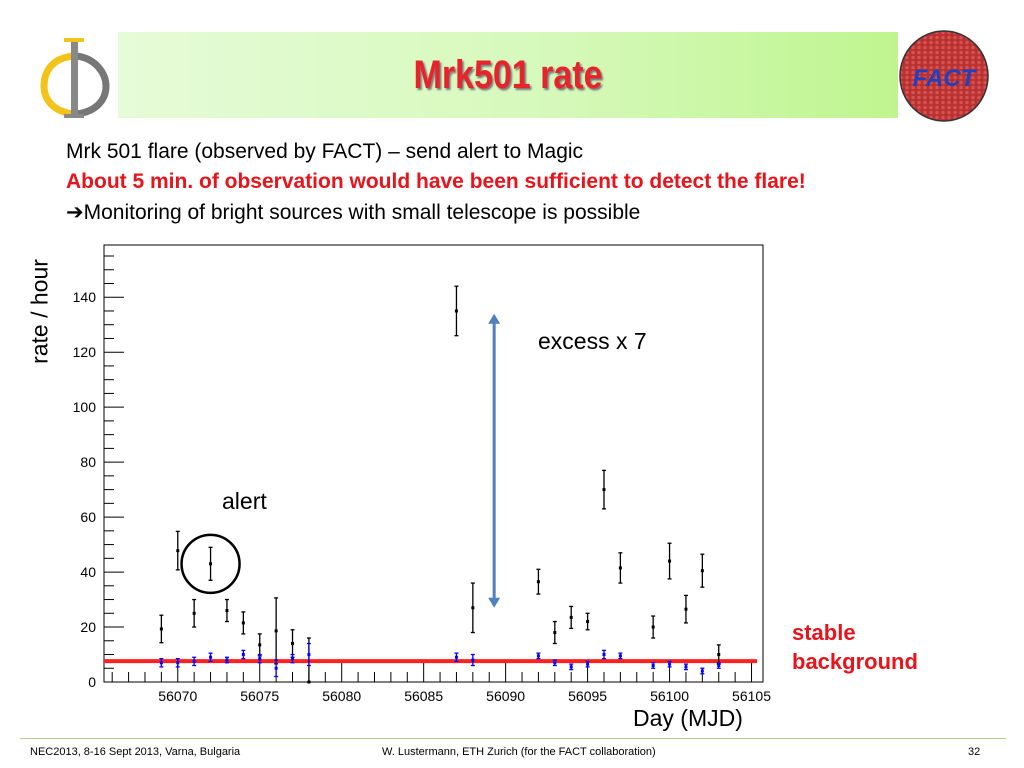 Image resolution: width=1024 pixels, height=768 pixels. I want to click on x-tick-label: 56085, so click(423, 696).